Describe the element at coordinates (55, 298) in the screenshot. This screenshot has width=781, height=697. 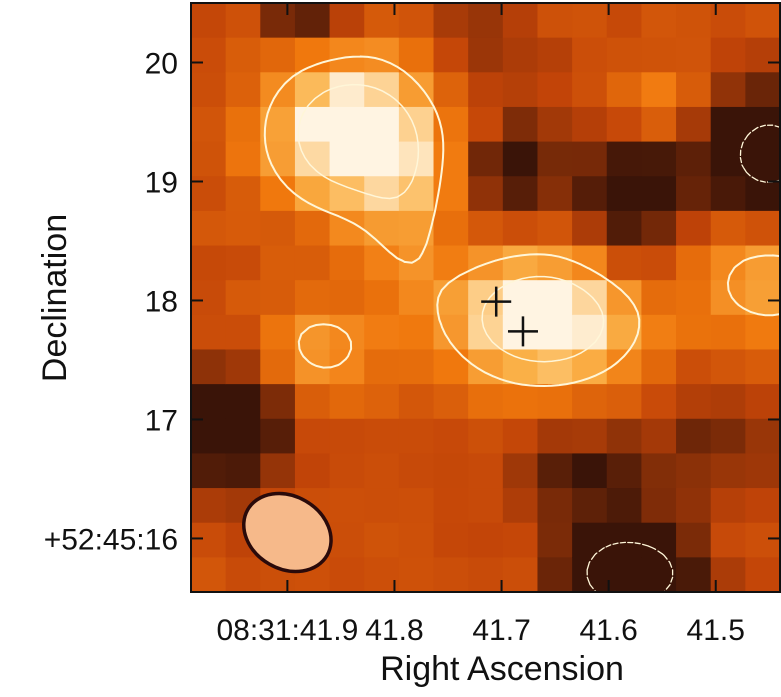
I see `y-axis-title: Declination` at that location.